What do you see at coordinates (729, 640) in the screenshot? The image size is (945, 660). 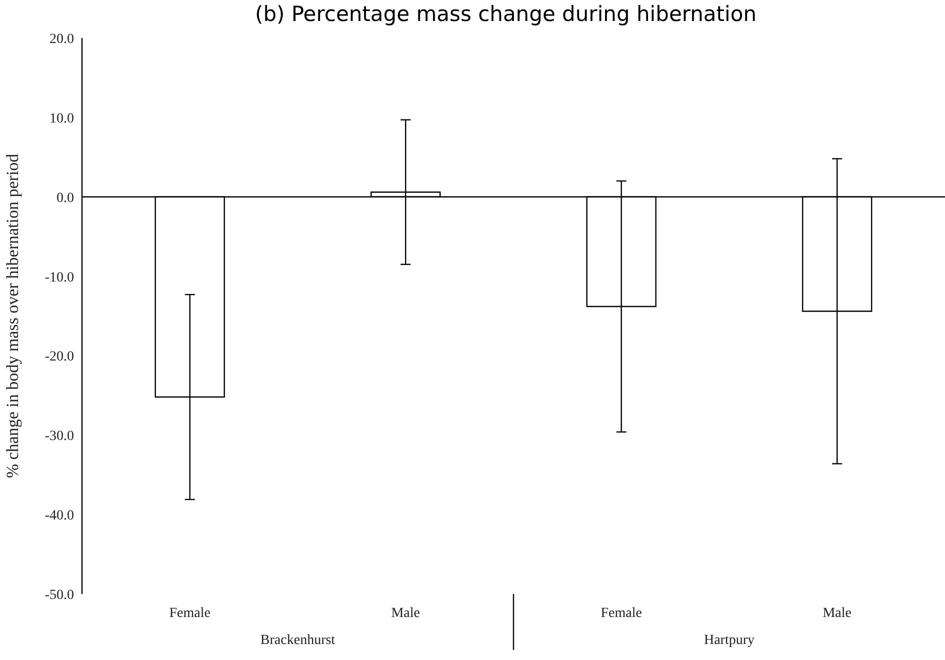 I see `text: Hartpury` at bounding box center [729, 640].